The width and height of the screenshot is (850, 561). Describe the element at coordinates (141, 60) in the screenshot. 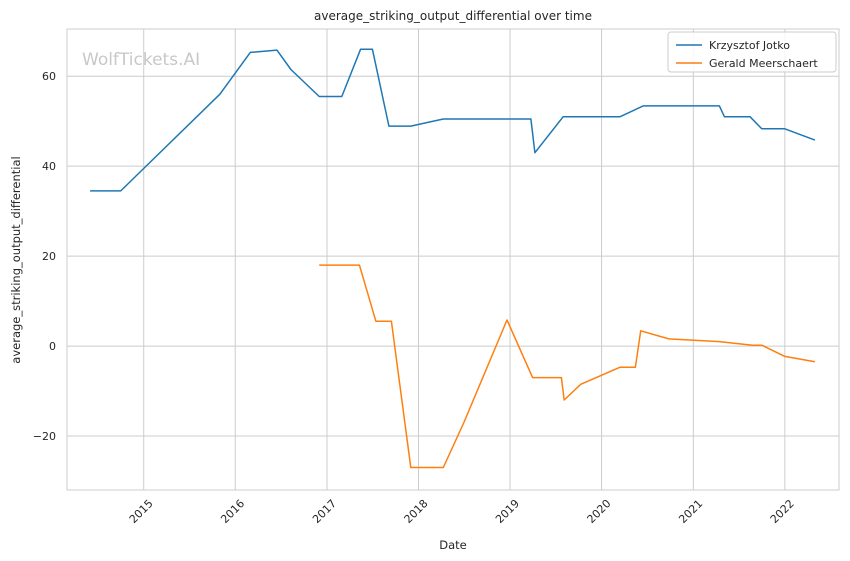

I see `watermark: WolfTickets.AI` at that location.